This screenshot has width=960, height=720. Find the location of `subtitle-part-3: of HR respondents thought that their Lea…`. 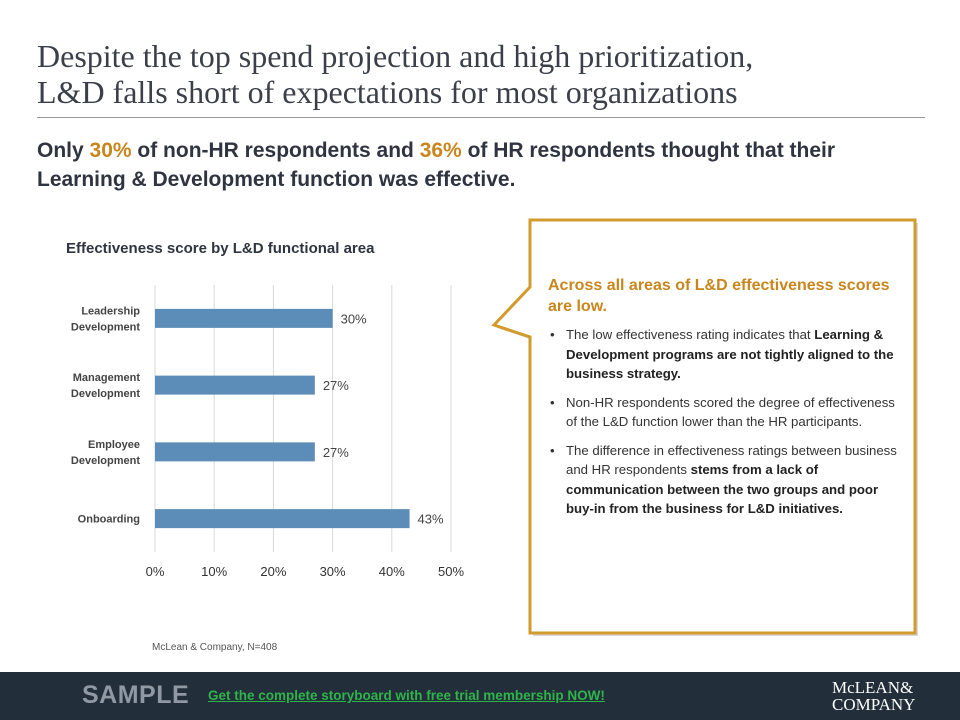

subtitle-part-3: of HR respondents thought that their Lea… is located at coordinates (436, 165).